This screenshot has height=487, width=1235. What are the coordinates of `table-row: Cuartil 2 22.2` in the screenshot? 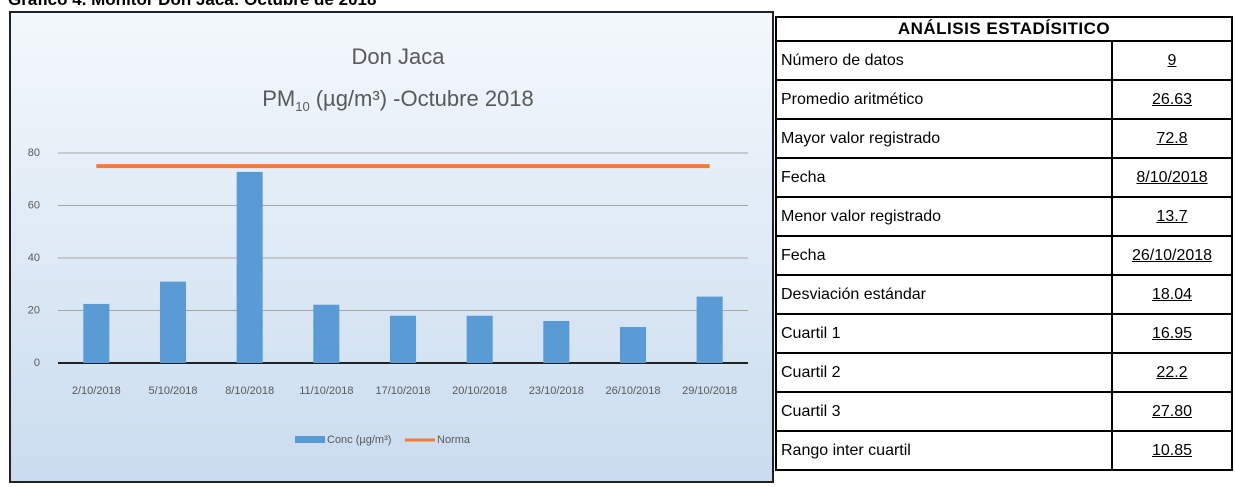 It's located at (1004, 372).